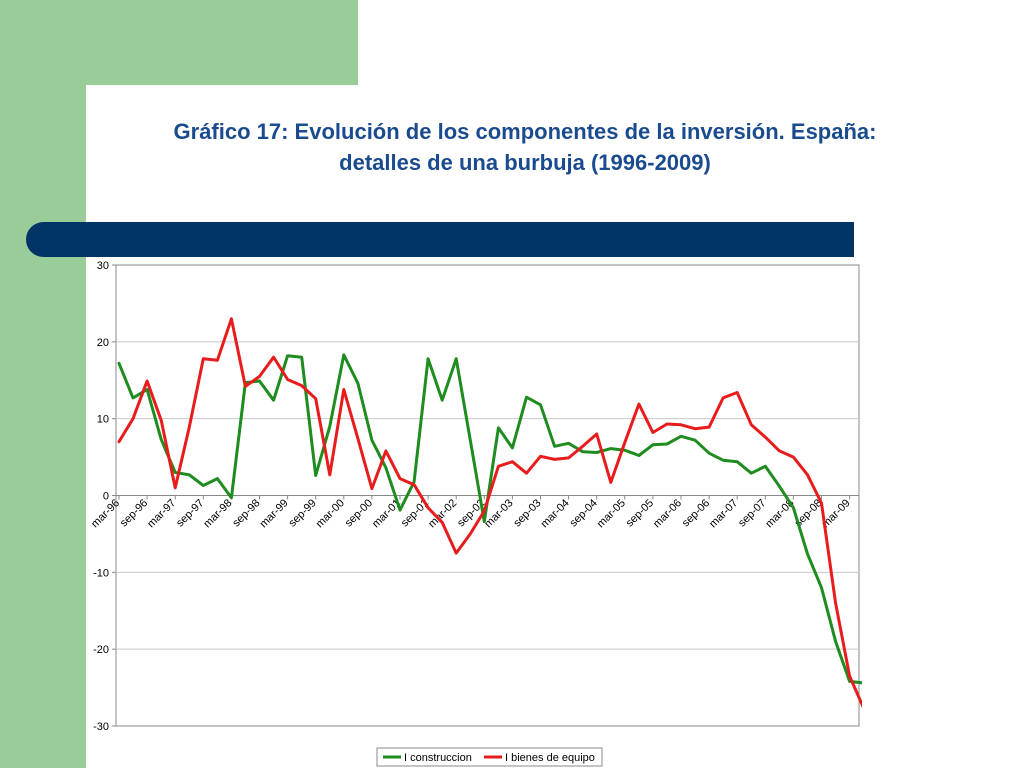 This screenshot has width=1024, height=768. I want to click on legend-label-1: I construccion, so click(438, 758).